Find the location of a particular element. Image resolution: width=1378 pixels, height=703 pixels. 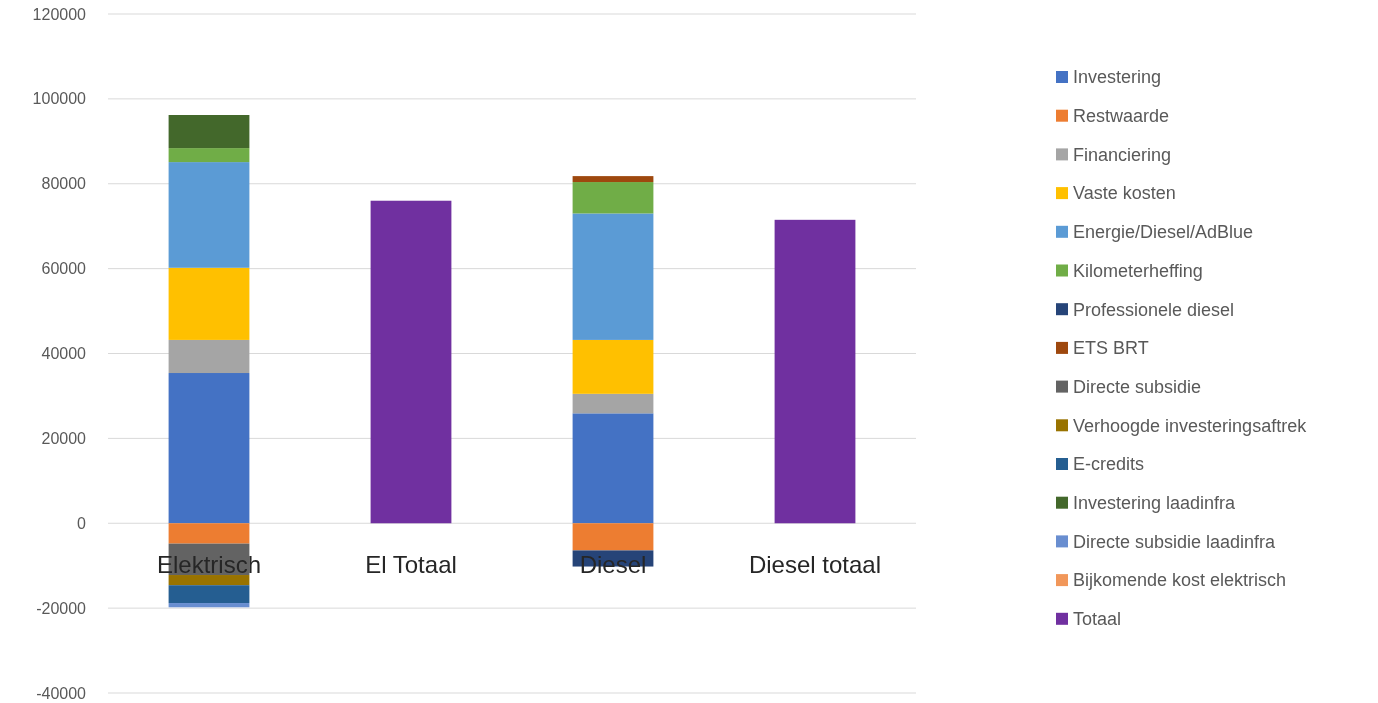

y-tick-label: 40000 is located at coordinates (64, 354).